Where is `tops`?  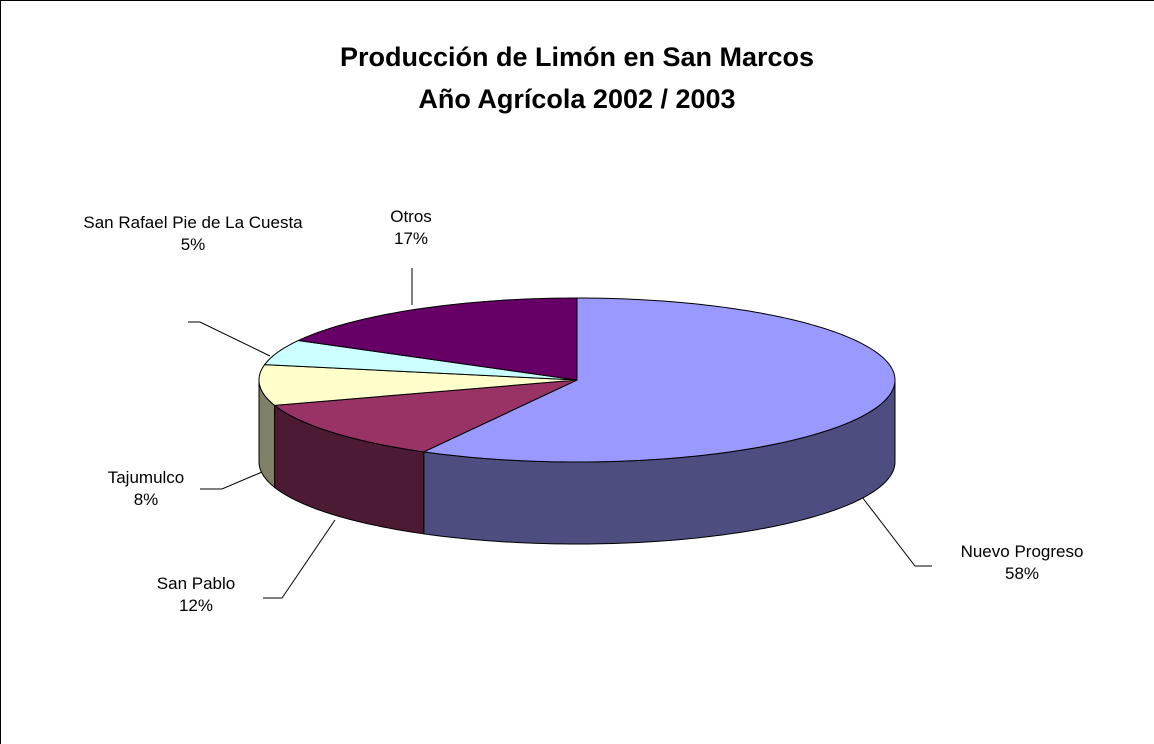
tops is located at coordinates (577, 380).